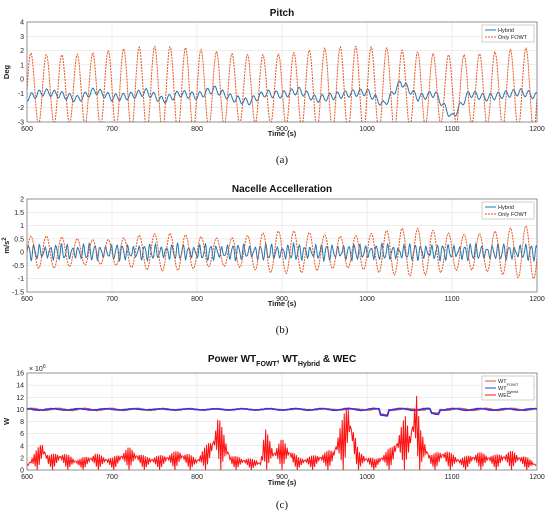 The width and height of the screenshot is (550, 513). What do you see at coordinates (282, 13) in the screenshot?
I see `chart-title: Pitch` at bounding box center [282, 13].